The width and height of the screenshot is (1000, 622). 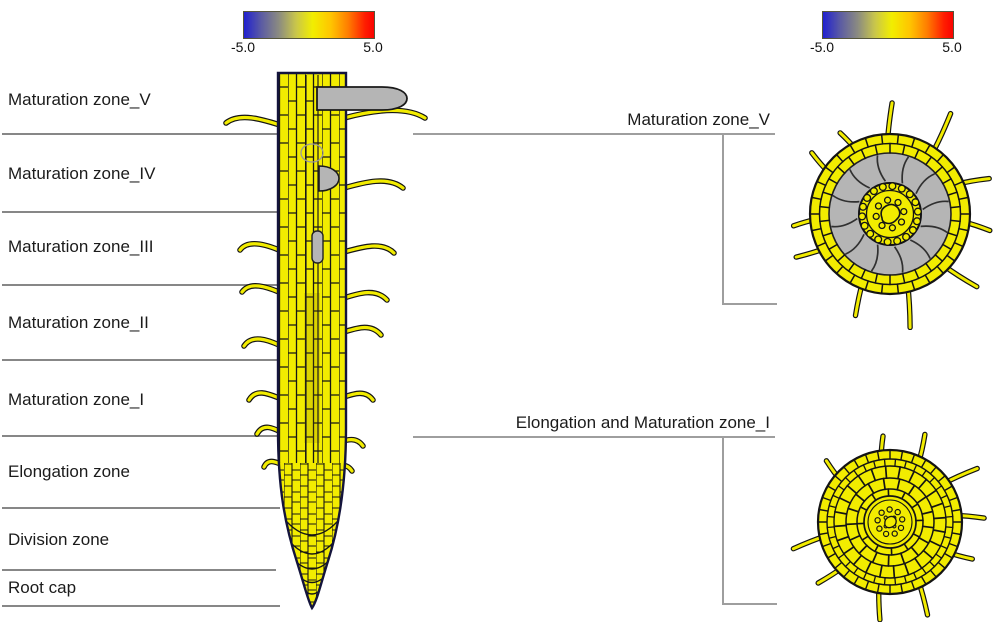 I want to click on cell-pattern-small, so click(x=312, y=535).